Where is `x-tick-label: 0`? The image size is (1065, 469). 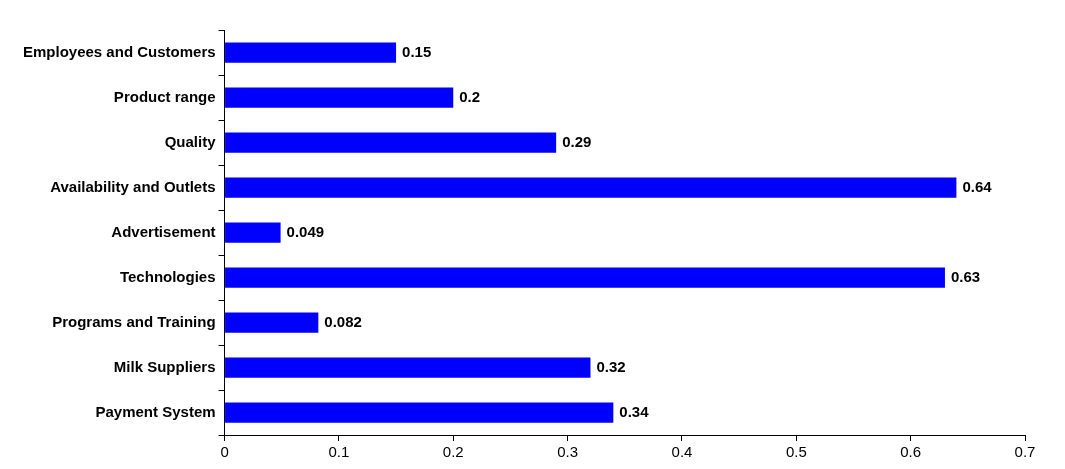 x-tick-label: 0 is located at coordinates (224, 452).